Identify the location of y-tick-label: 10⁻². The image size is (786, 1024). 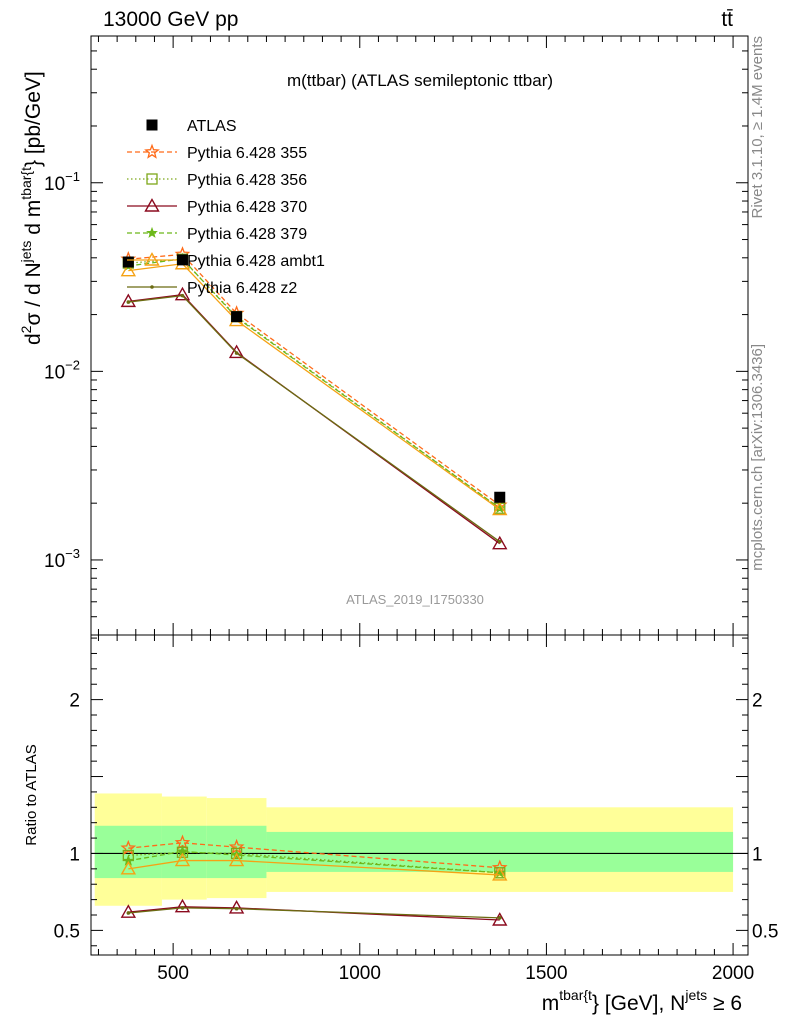
(62, 370).